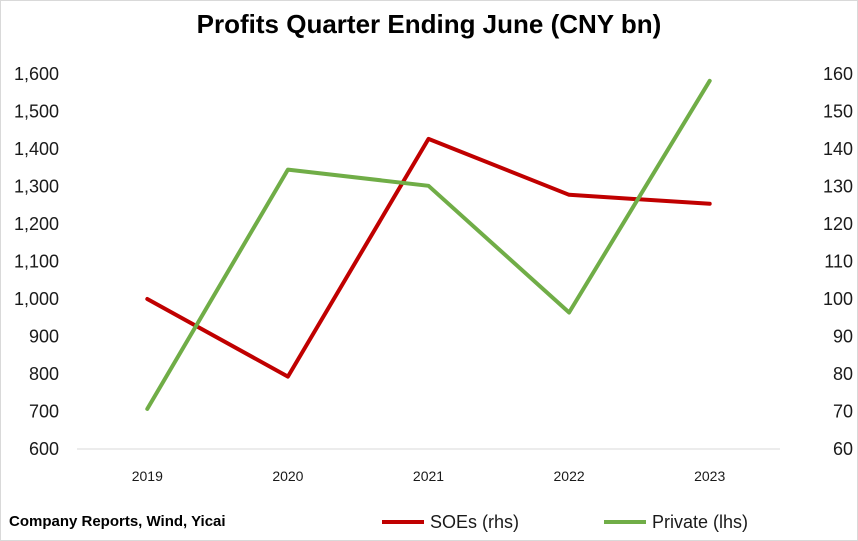 The image size is (858, 541). I want to click on y-left-tick-label: 1,100, so click(36, 262).